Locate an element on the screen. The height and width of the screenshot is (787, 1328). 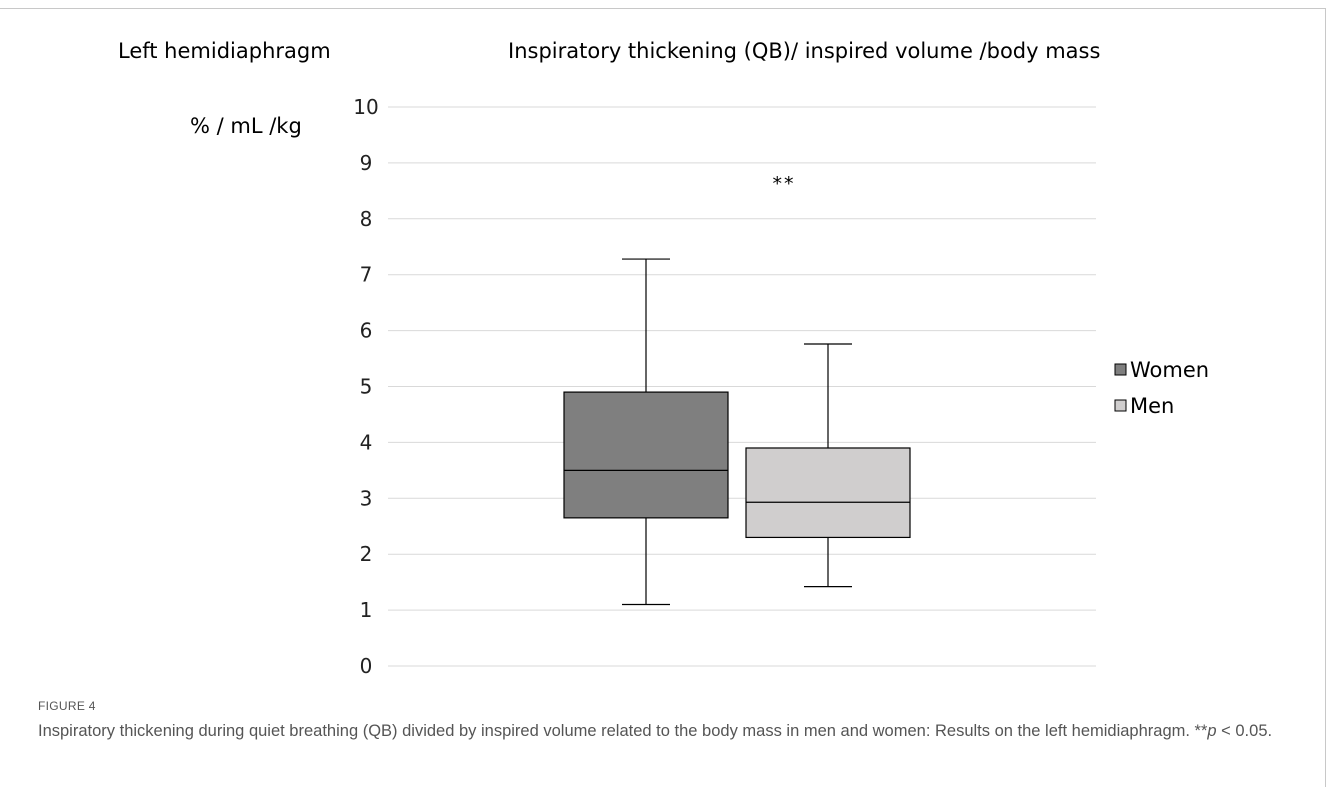
legend: Women Men is located at coordinates (1161, 388).